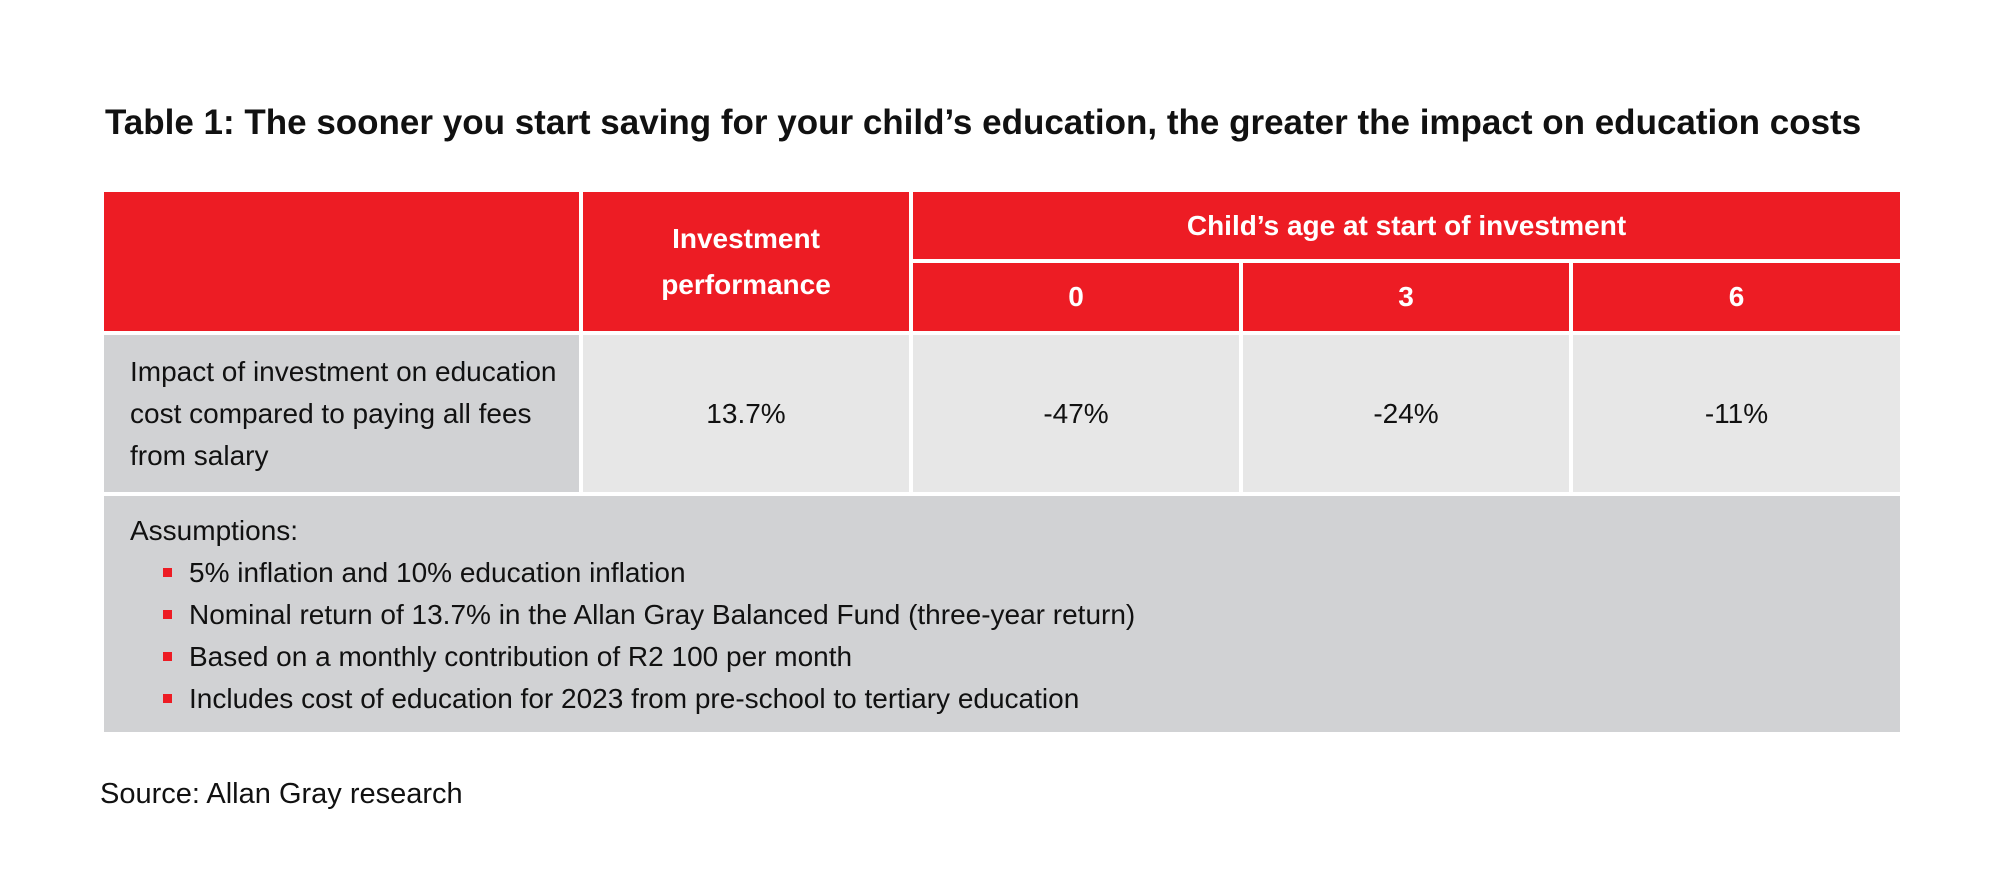 Image resolution: width=2000 pixels, height=896 pixels. I want to click on header-age-6-label: 6, so click(1736, 296).